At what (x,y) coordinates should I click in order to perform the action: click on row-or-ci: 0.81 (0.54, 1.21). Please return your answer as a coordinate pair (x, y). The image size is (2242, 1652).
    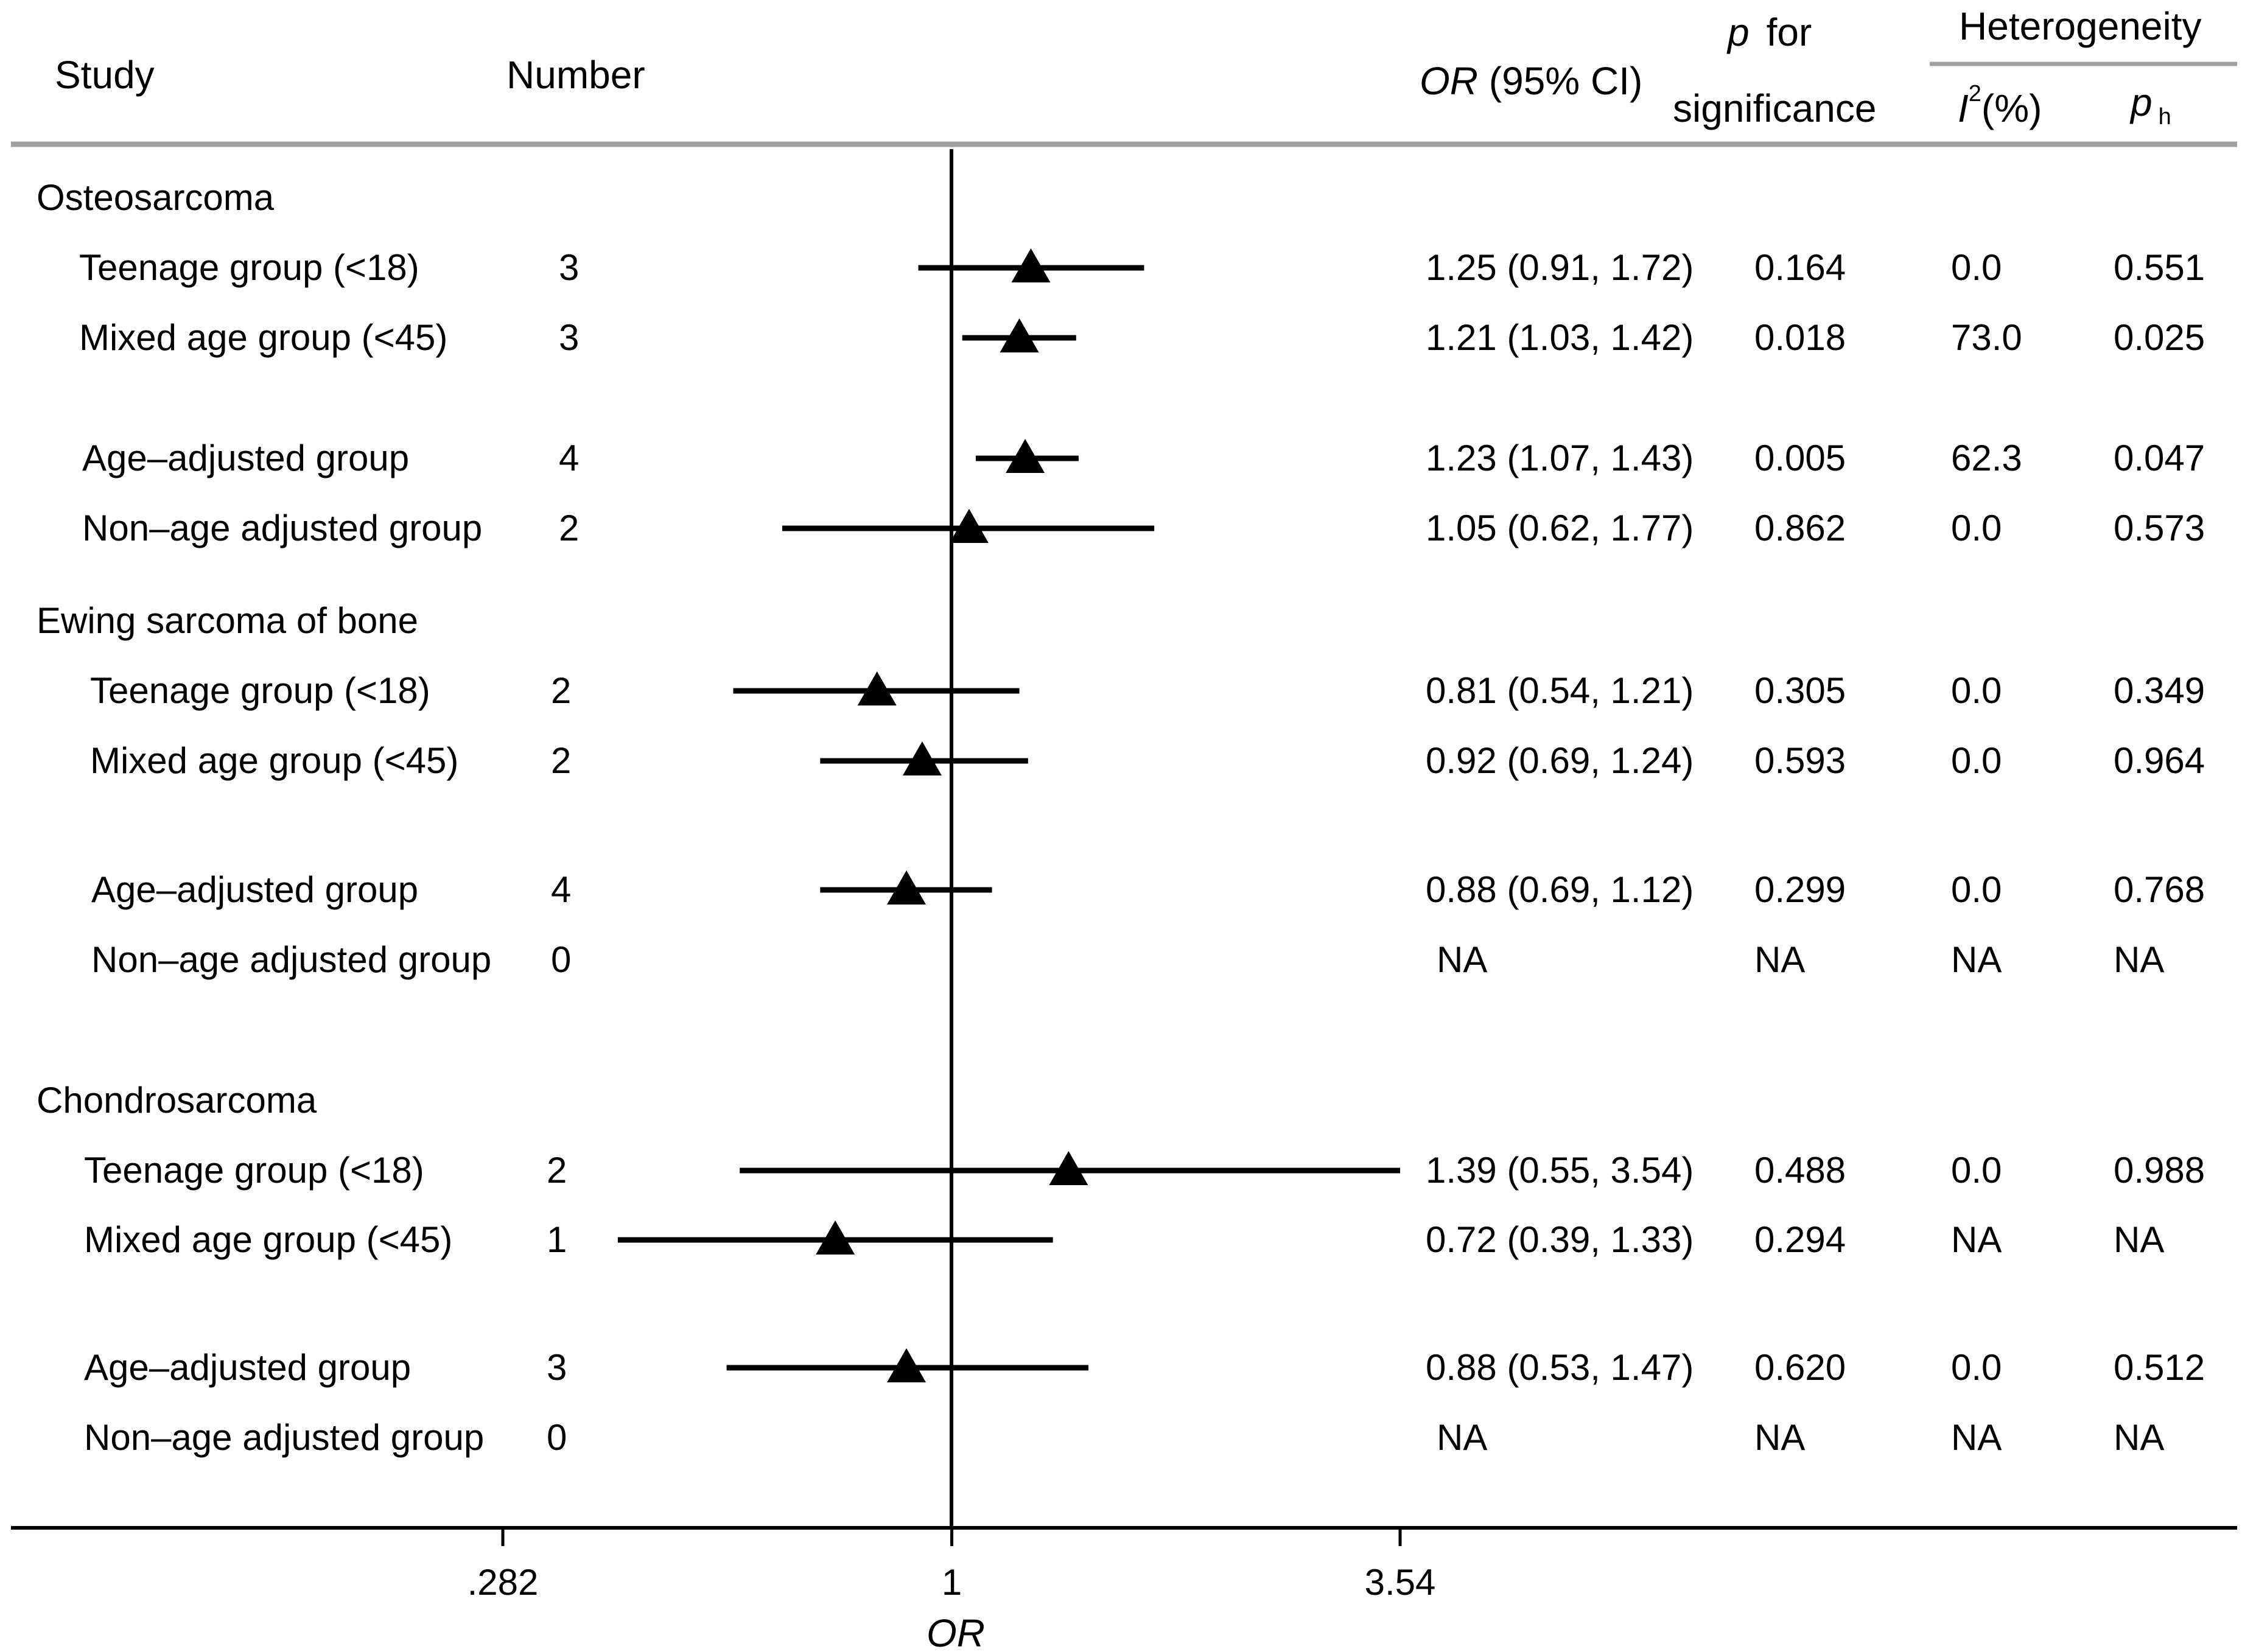
    Looking at the image, I should click on (1560, 690).